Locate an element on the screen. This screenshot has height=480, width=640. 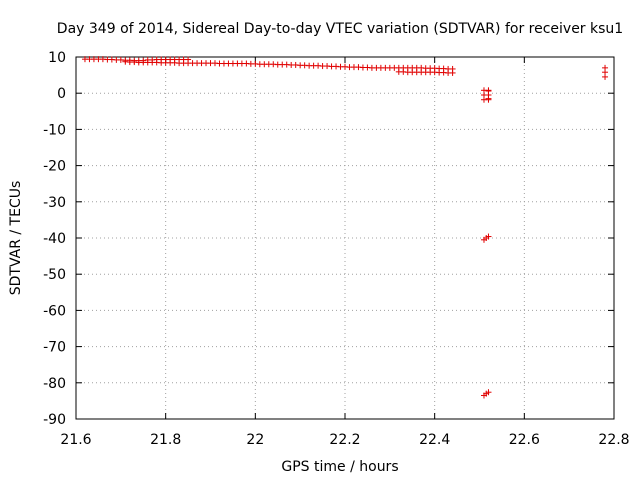
x-tick-labels: 21.6 21.8 22 22.2 22.4 22.6 22.8 is located at coordinates (344, 440).